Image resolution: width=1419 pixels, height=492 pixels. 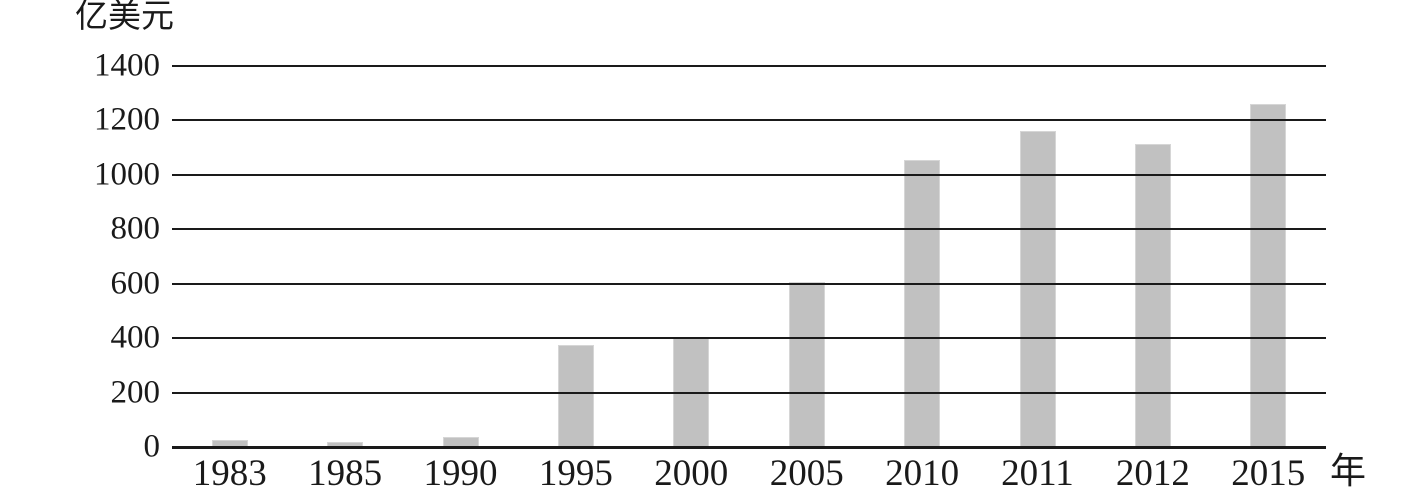 What do you see at coordinates (691, 472) in the screenshot?
I see `x-tick-label: 2000` at bounding box center [691, 472].